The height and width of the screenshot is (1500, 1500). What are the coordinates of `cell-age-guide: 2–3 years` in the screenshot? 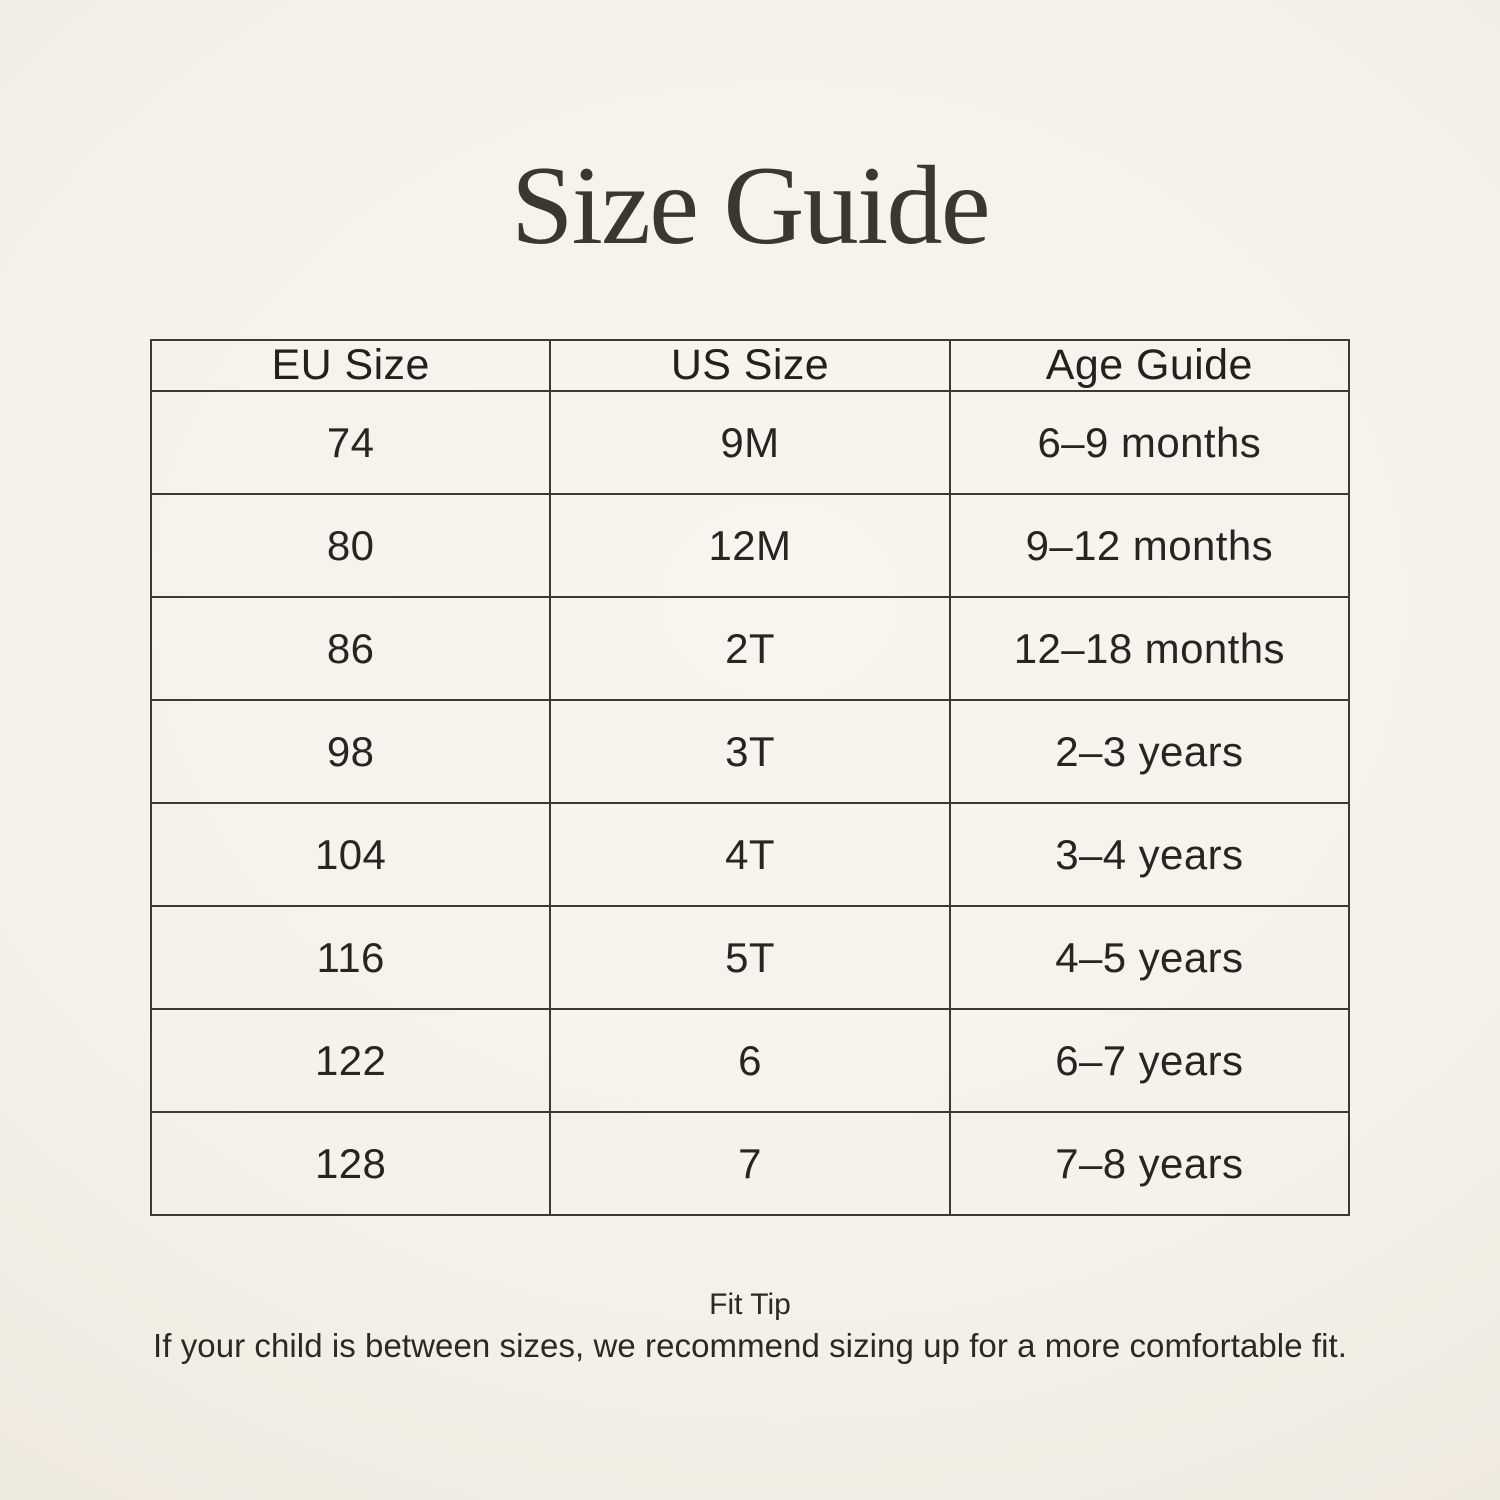 It's located at (1149, 751).